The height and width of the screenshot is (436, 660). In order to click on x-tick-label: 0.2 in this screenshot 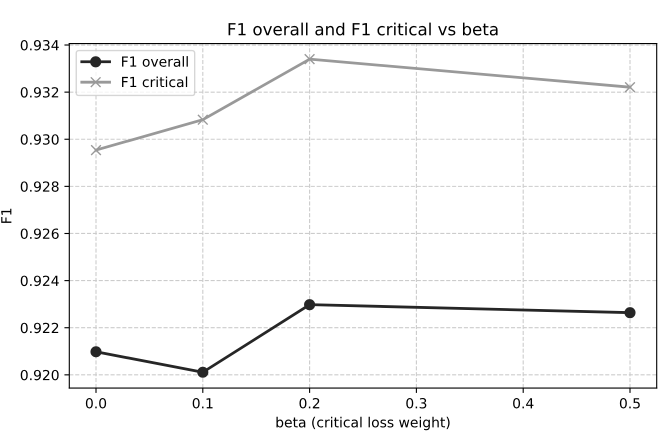, I will do `click(309, 403)`.